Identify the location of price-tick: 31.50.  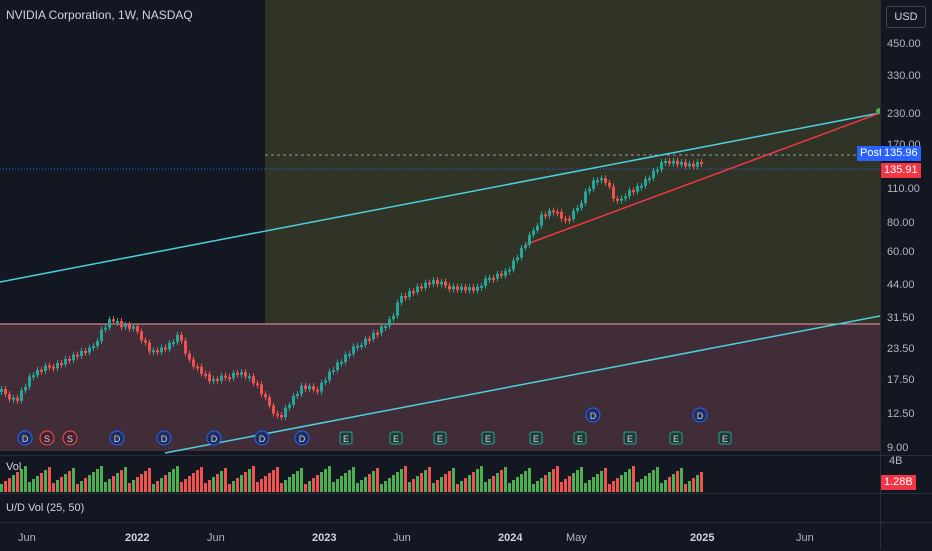
(901, 318).